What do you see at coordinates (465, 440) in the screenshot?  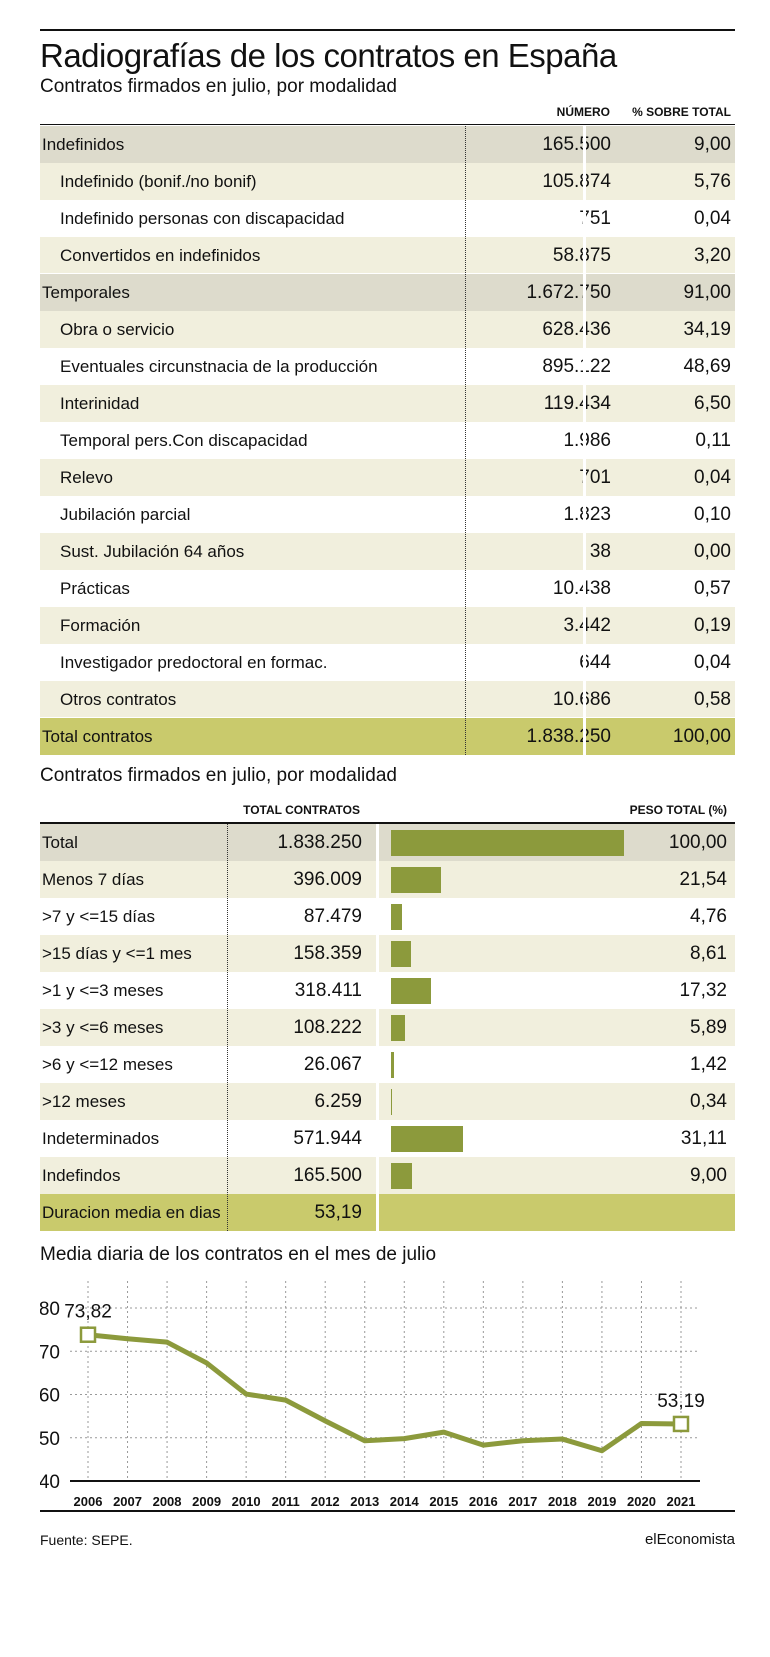 I see `table1-divider` at bounding box center [465, 440].